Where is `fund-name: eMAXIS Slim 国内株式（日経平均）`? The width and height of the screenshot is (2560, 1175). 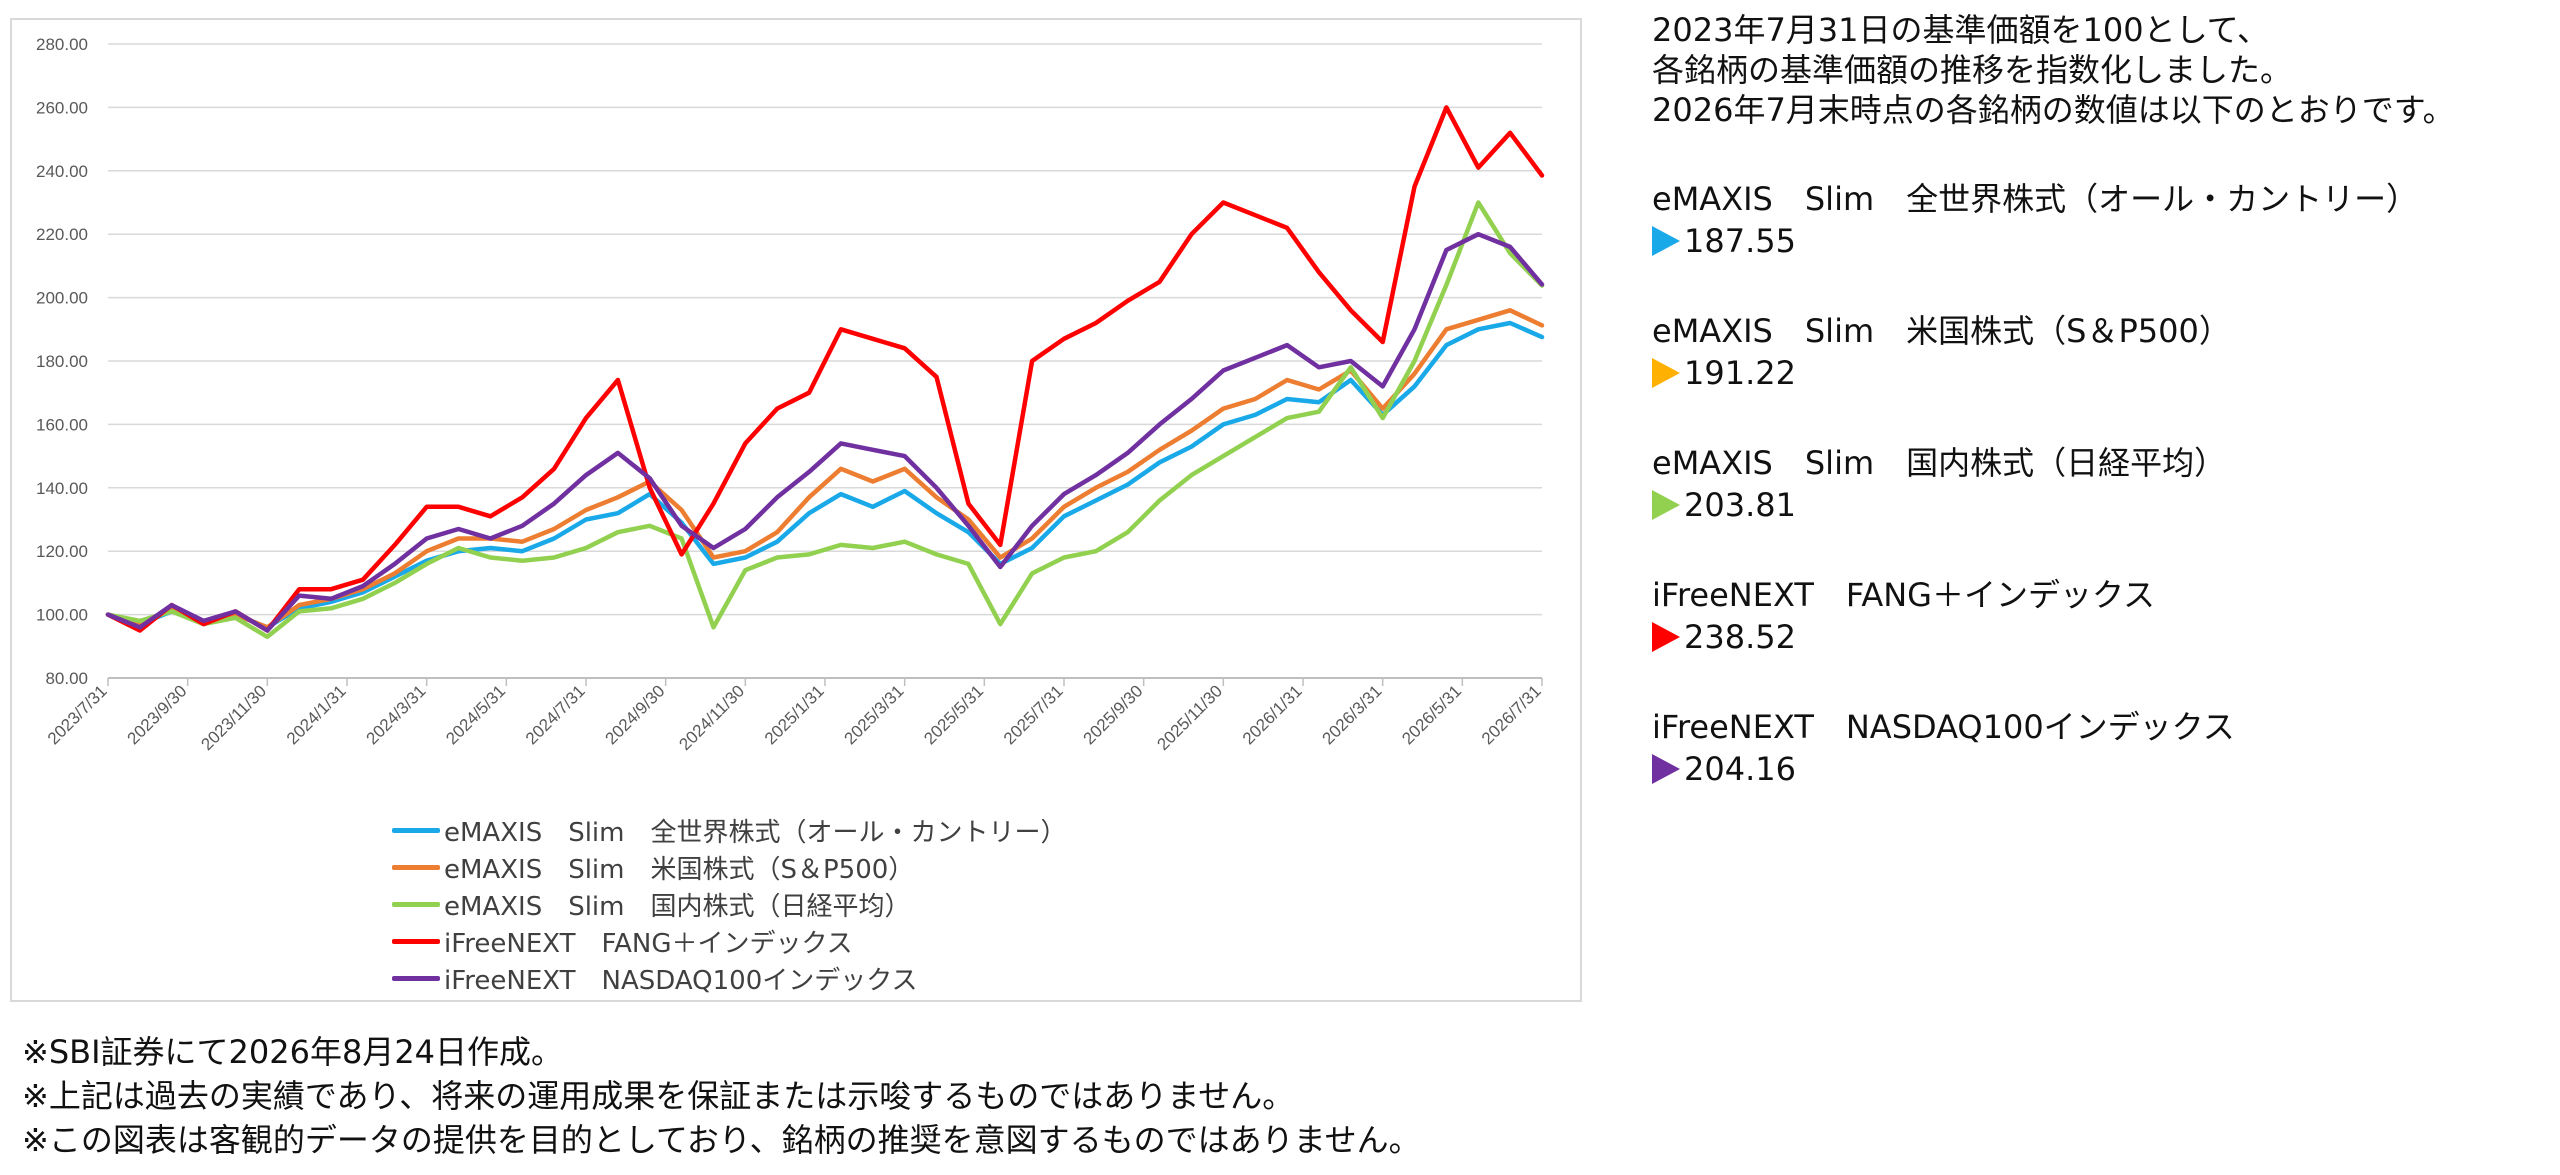 fund-name: eMAXIS Slim 国内株式（日経平均） is located at coordinates (1939, 463).